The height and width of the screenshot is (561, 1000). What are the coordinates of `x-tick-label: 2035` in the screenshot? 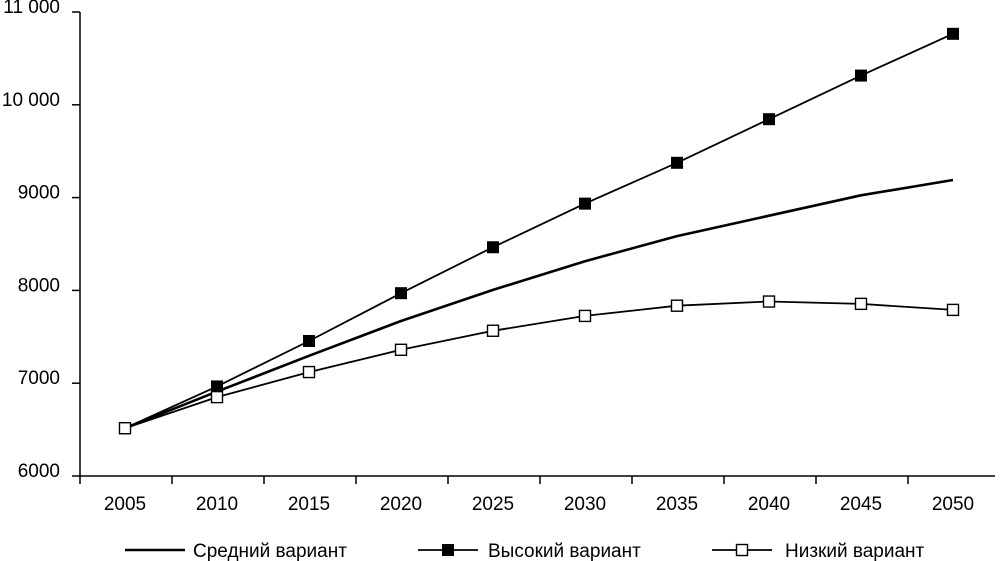 It's located at (677, 504).